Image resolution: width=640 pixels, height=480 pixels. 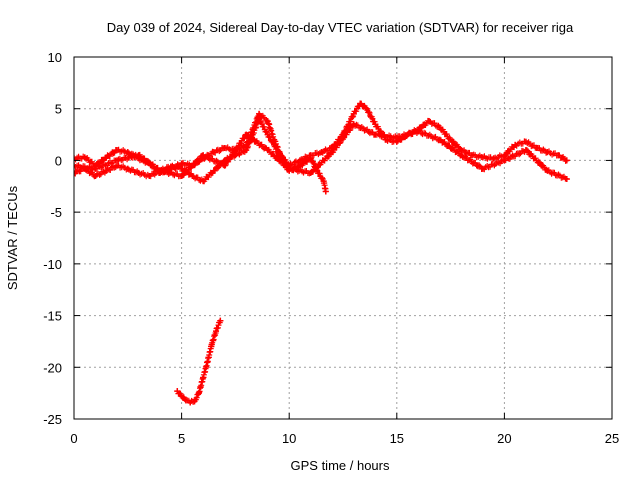 What do you see at coordinates (181, 438) in the screenshot?
I see `x-tick-label: 5` at bounding box center [181, 438].